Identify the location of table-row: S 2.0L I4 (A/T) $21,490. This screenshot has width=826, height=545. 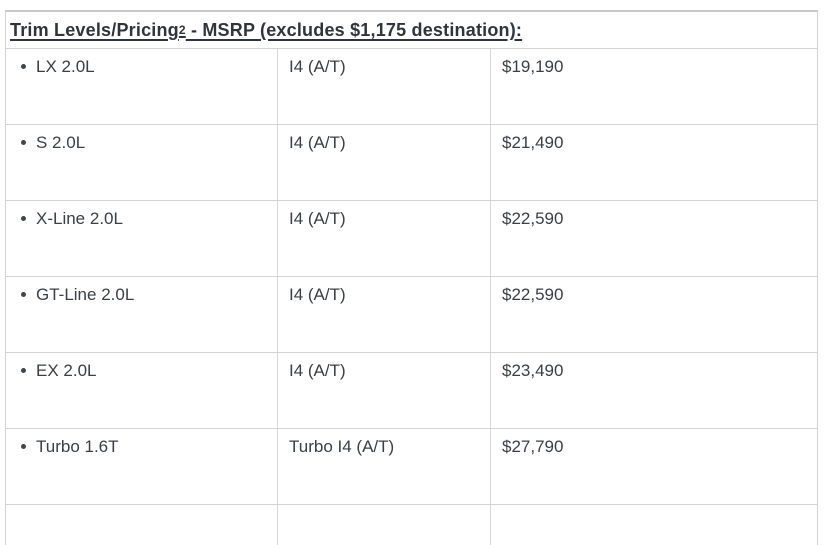
(411, 163).